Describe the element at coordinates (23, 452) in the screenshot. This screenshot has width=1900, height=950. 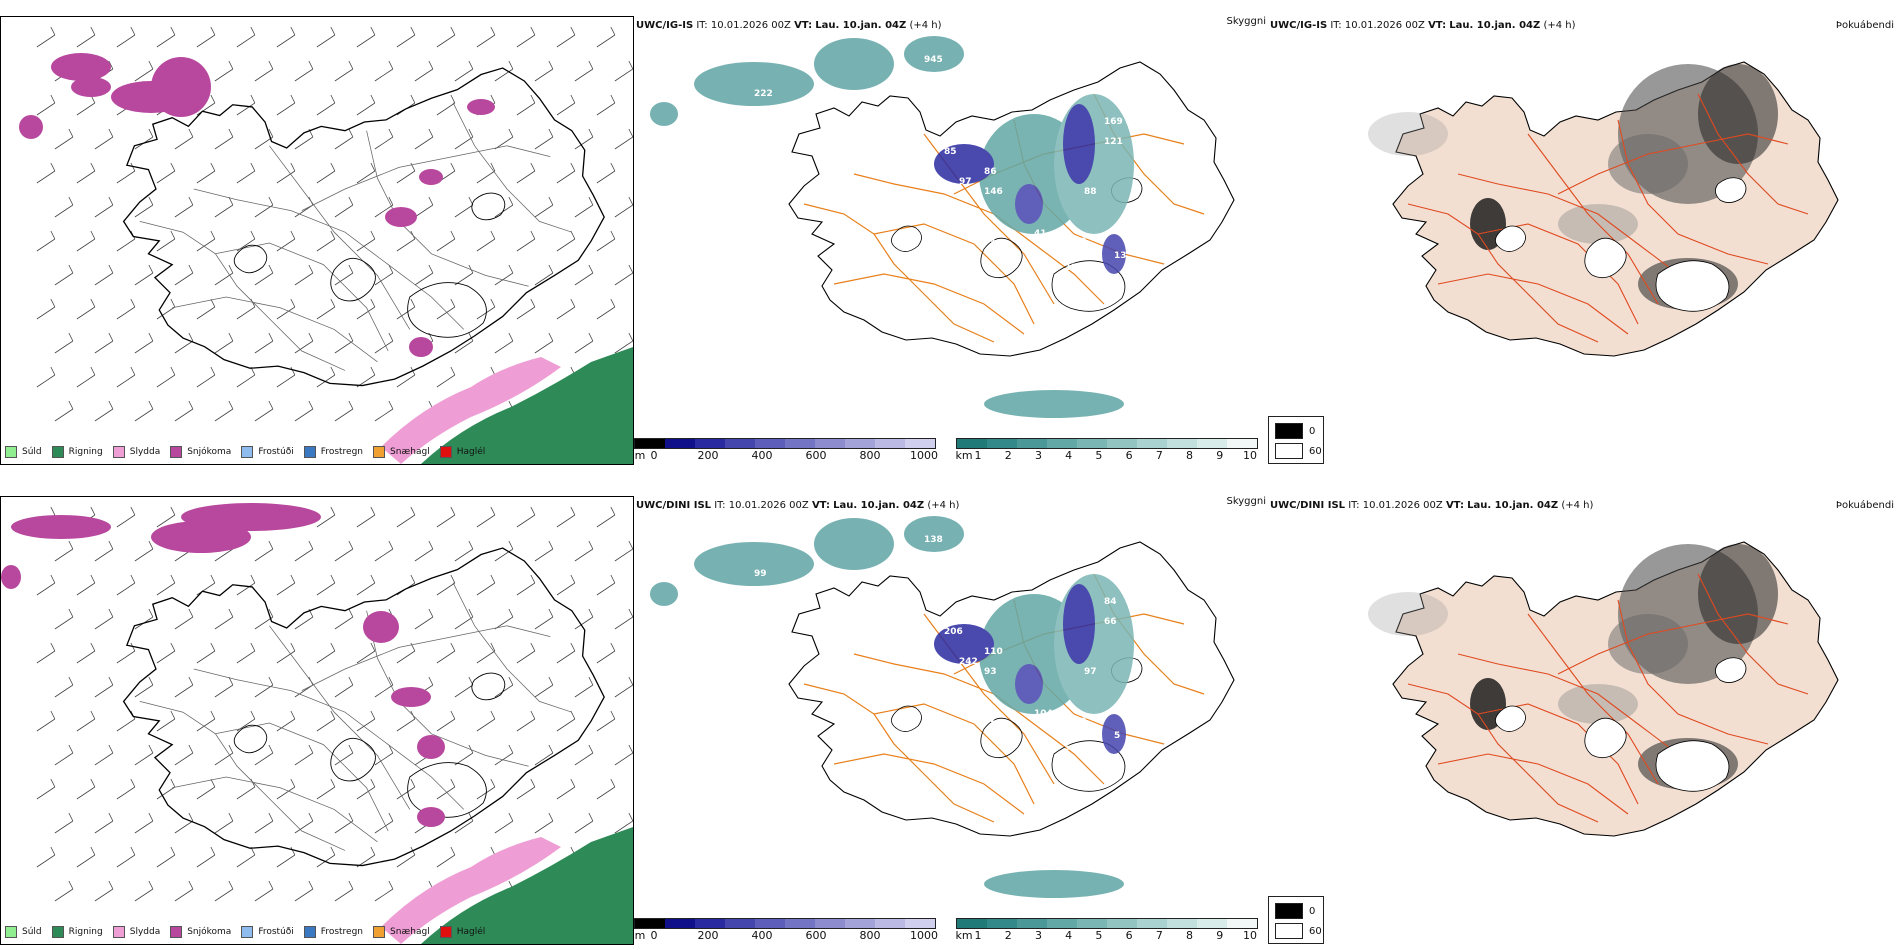
I see `legend-item: Súld` at that location.